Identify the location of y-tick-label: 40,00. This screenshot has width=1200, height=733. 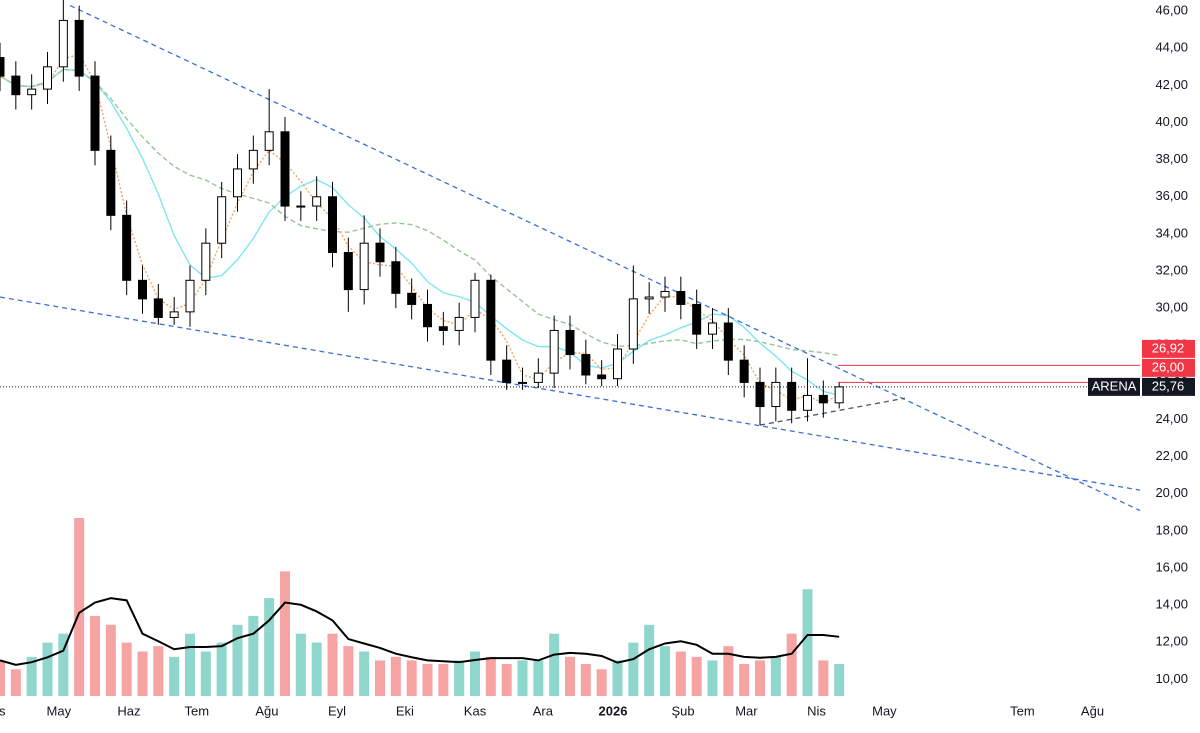
(1171, 121).